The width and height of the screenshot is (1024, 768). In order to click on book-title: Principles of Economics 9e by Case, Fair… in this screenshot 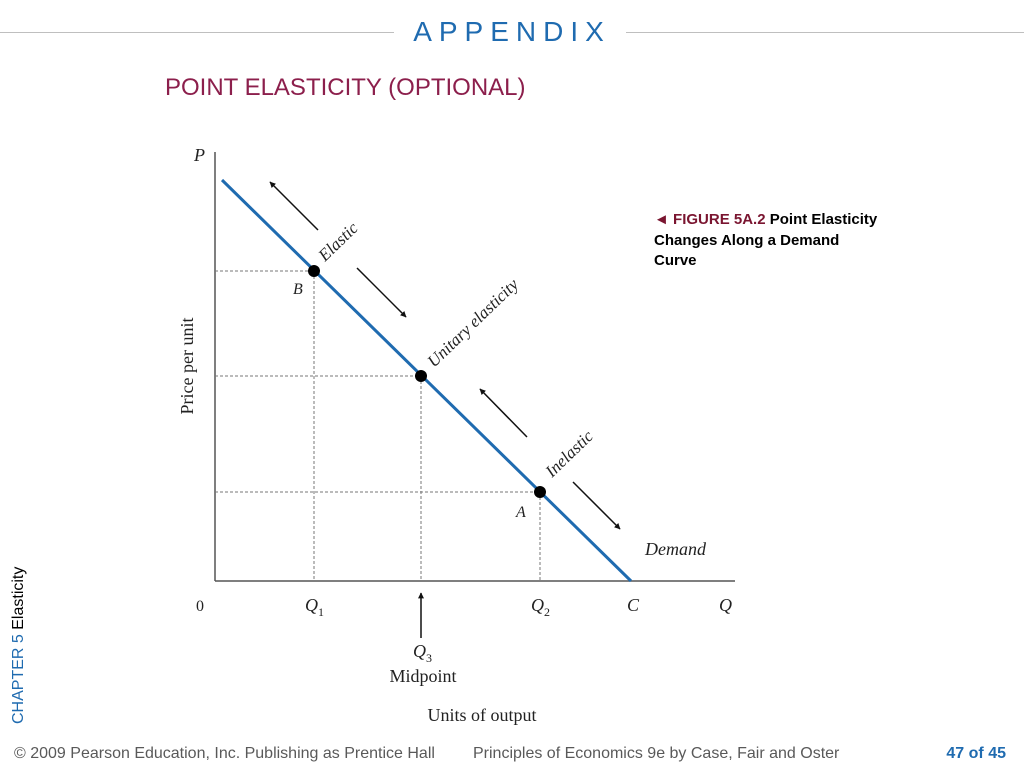, I will do `click(656, 753)`.